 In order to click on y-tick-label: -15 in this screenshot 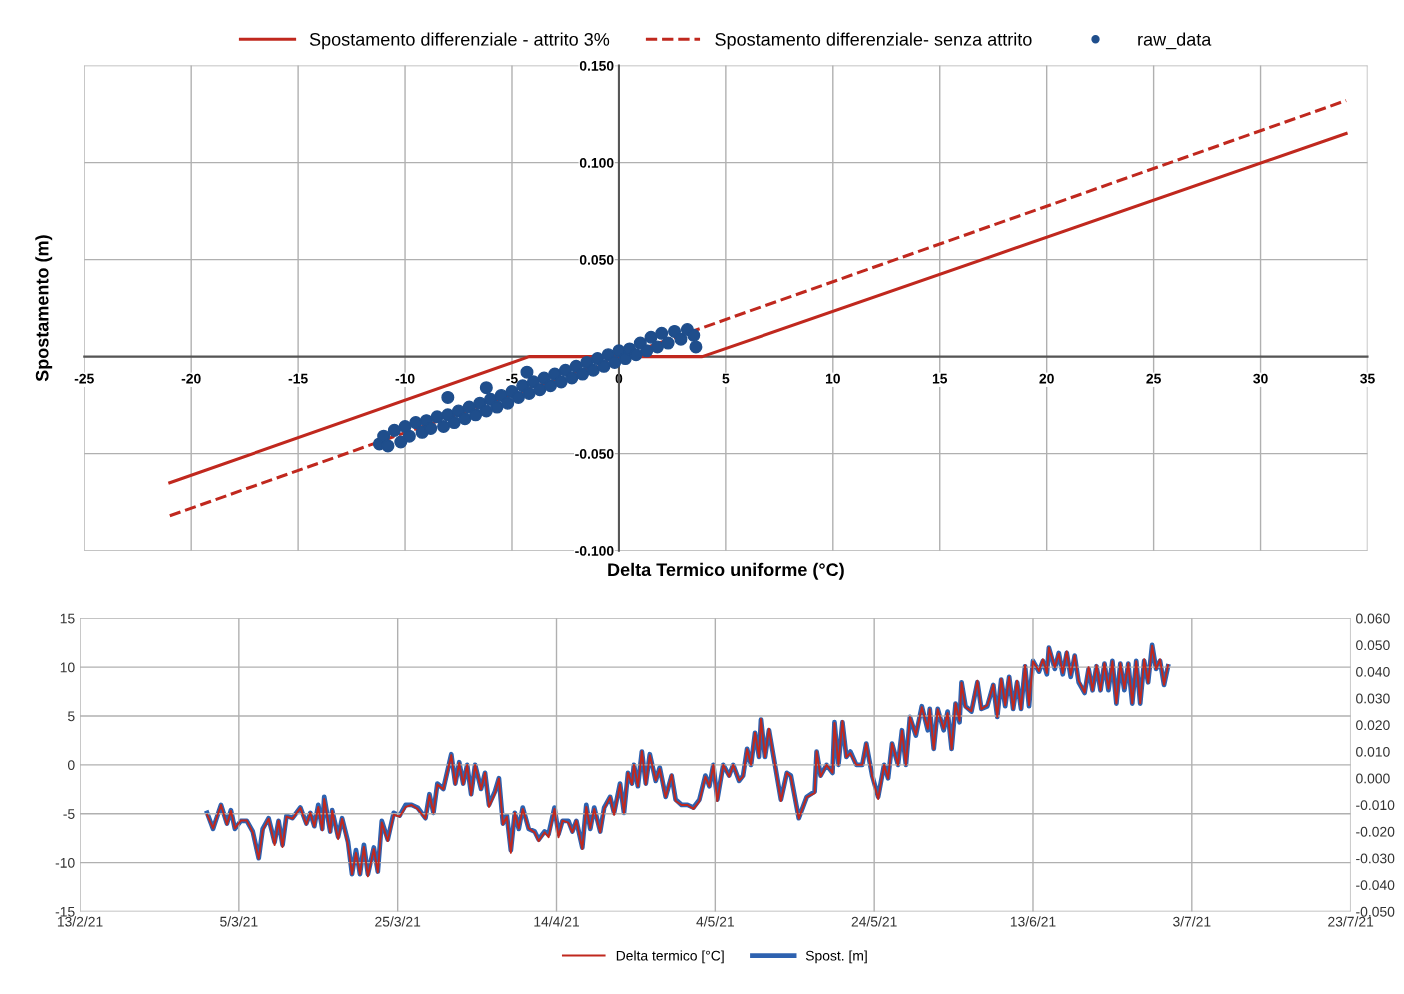, I will do `click(65, 911)`.